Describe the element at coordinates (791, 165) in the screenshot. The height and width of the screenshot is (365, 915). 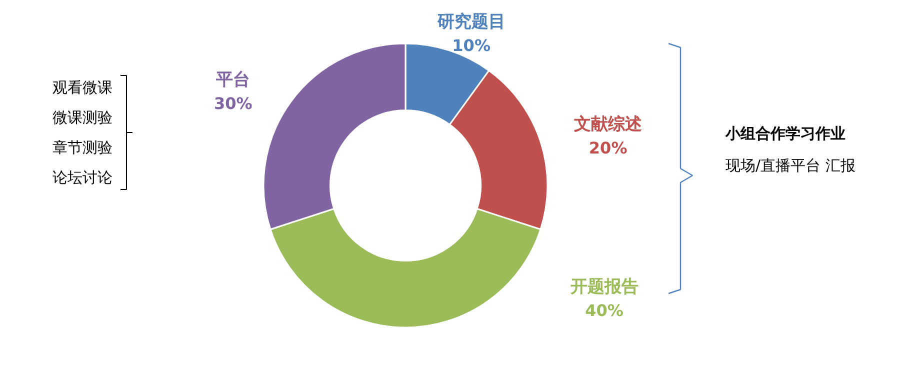
I see `text: 现场/直播平台 汇报` at that location.